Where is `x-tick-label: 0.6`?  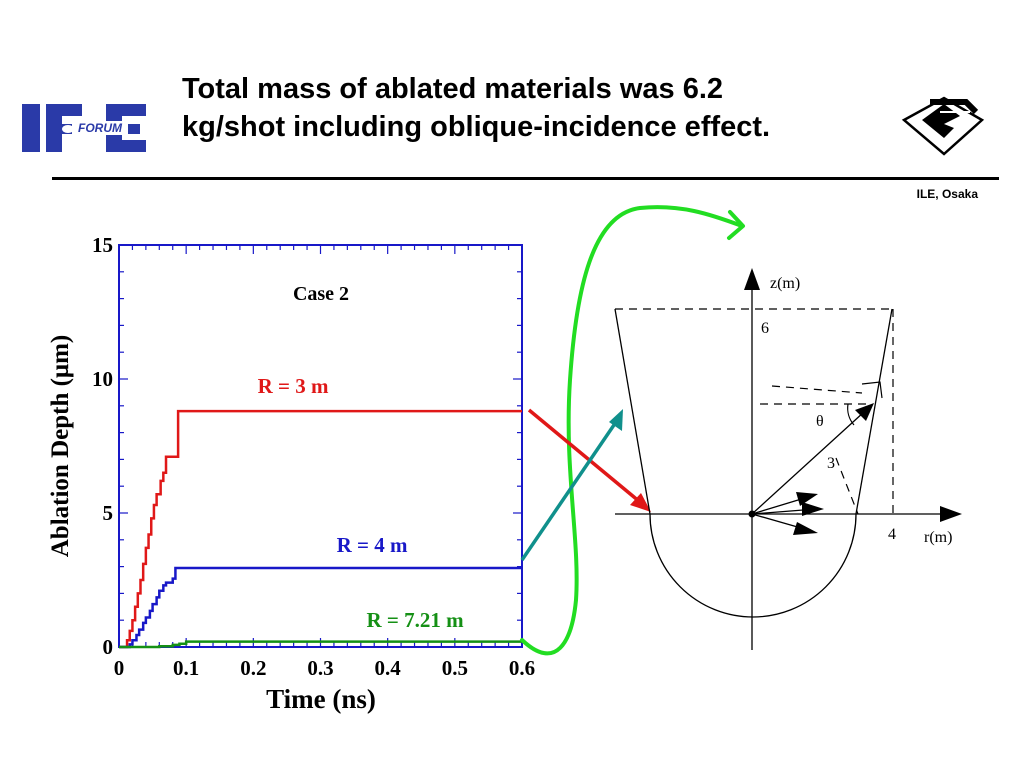 x-tick-label: 0.6 is located at coordinates (522, 668).